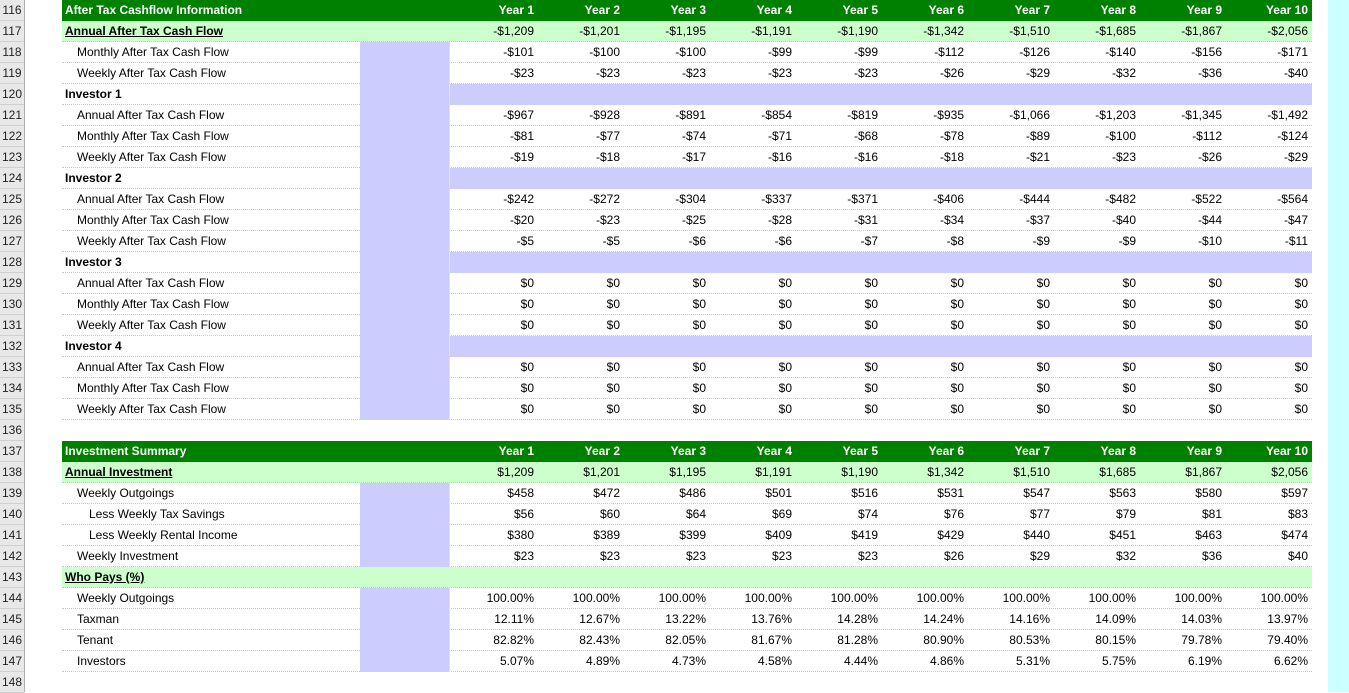 This screenshot has height=693, width=1349. Describe the element at coordinates (949, 52) in the screenshot. I see `value-cell: -$112` at that location.